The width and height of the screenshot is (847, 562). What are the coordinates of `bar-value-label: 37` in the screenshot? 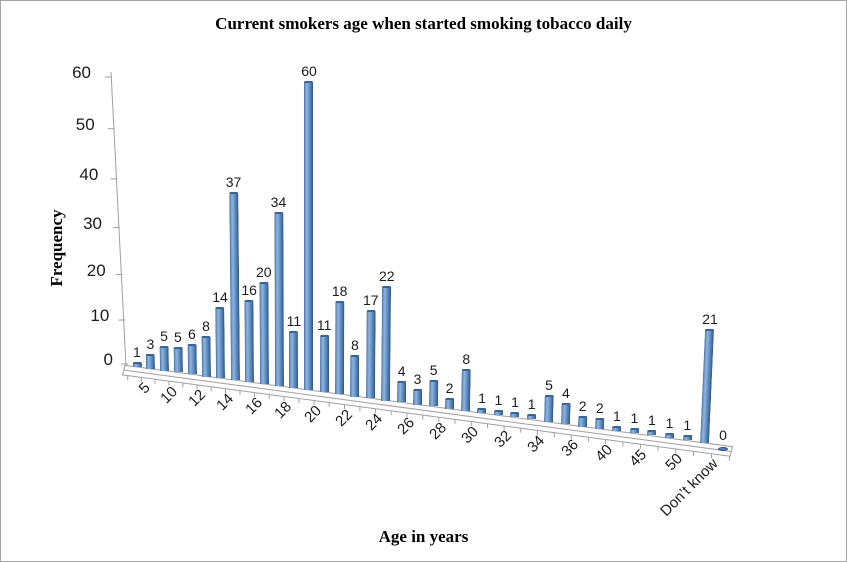 It's located at (233, 181).